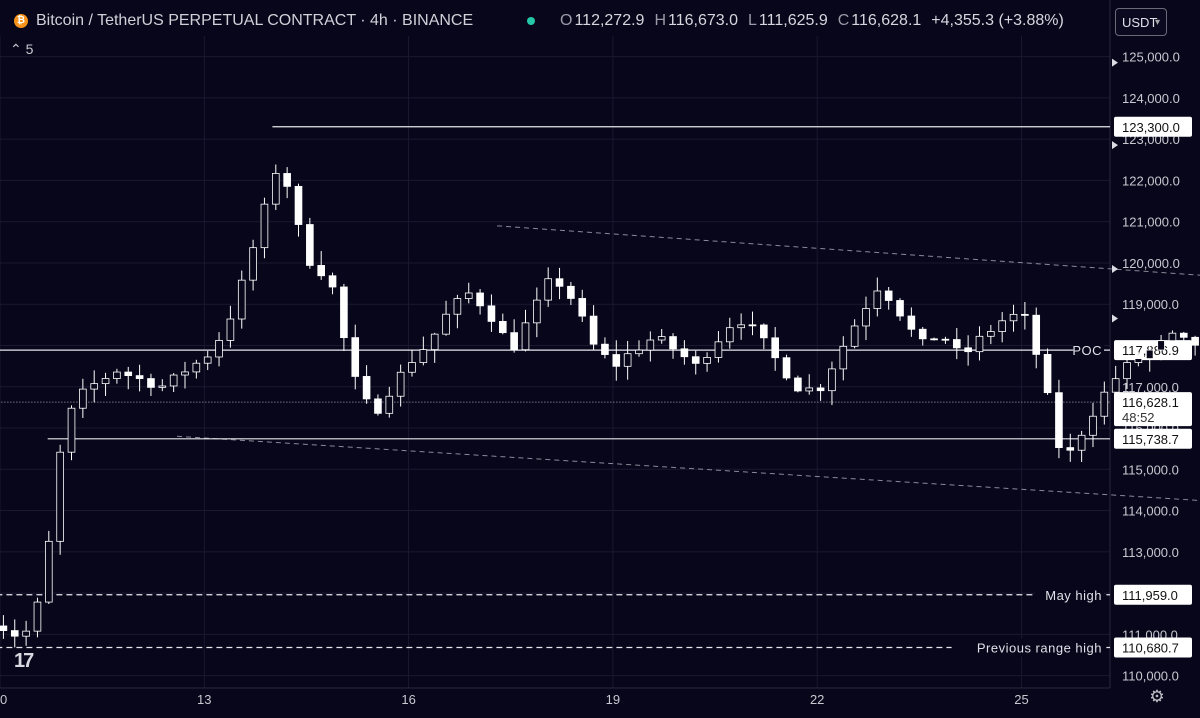  Describe the element at coordinates (3, 699) in the screenshot. I see `x-tick-label: 10` at that location.